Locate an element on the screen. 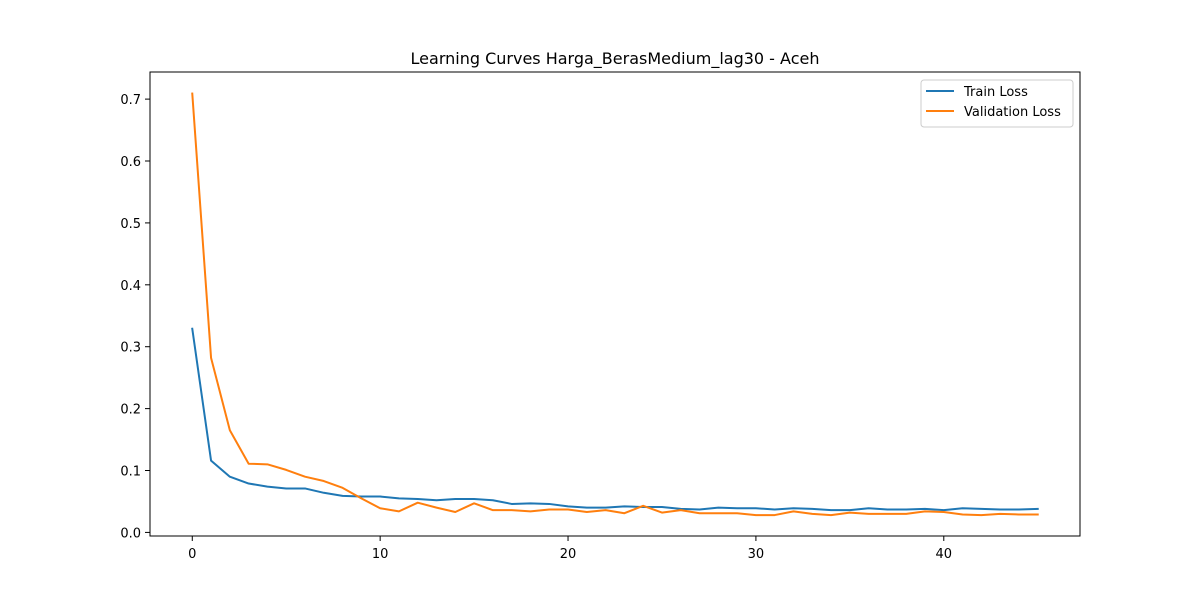 Image resolution: width=1200 pixels, height=604 pixels. y-tick-label: 0.2 is located at coordinates (130, 410).